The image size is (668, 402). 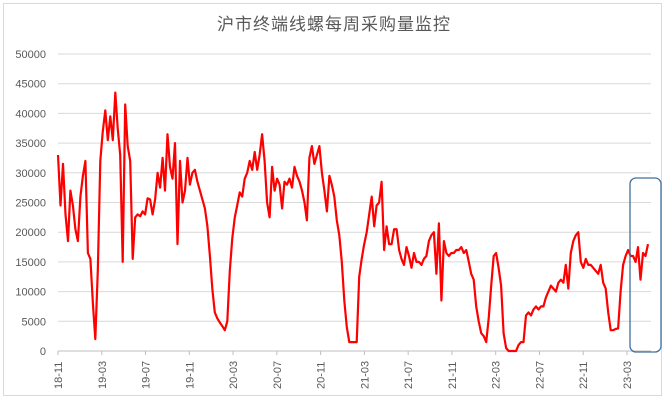 I want to click on y-tick-label: 30000, so click(x=30, y=174).